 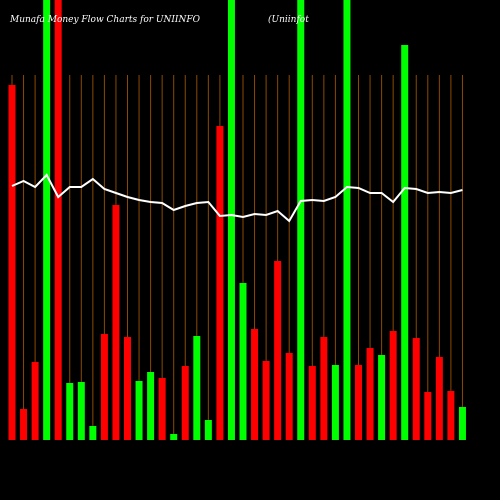 What do you see at coordinates (237, 198) in the screenshot?
I see `money-flow-line` at bounding box center [237, 198].